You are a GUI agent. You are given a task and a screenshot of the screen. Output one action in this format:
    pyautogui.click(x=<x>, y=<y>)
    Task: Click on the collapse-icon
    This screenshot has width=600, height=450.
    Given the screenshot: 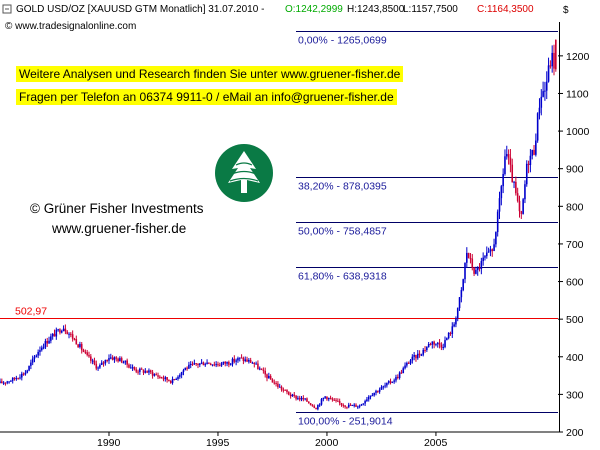 What is the action you would take?
    pyautogui.click(x=7, y=9)
    